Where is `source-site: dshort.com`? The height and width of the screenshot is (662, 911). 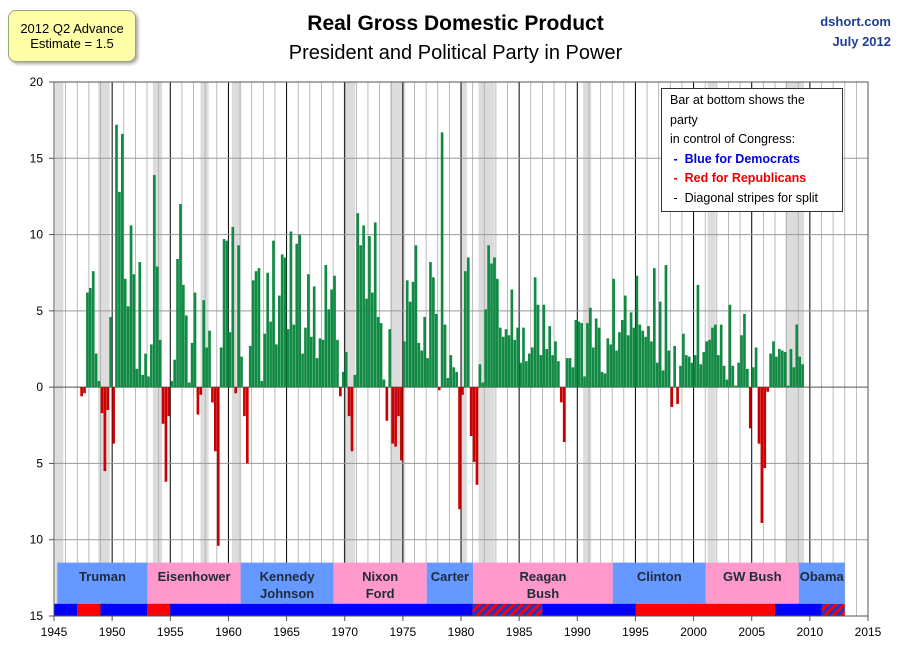 source-site: dshort.com is located at coordinates (855, 21).